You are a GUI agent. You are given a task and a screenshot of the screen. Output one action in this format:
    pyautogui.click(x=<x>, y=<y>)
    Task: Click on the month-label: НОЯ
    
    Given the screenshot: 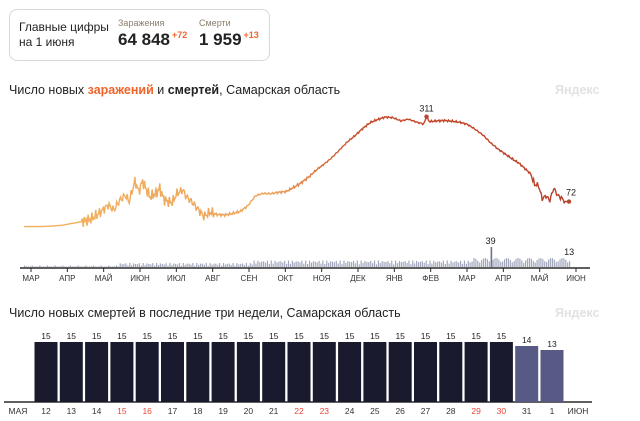 What is the action you would take?
    pyautogui.click(x=322, y=278)
    